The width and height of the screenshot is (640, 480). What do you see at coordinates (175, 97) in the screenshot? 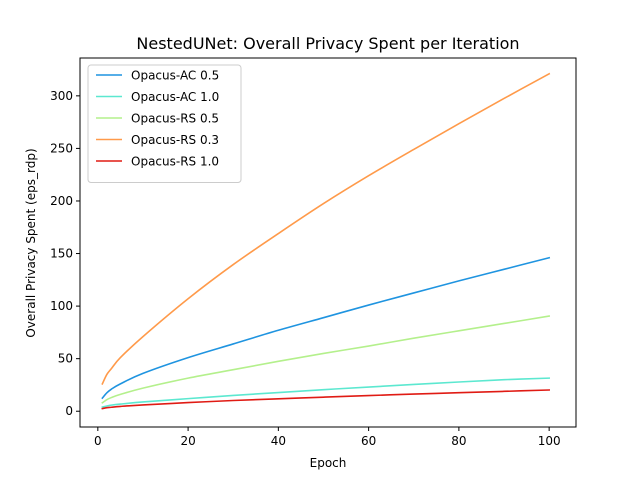
I see `legend-label-2: Opacus-AC 1.0` at bounding box center [175, 97].